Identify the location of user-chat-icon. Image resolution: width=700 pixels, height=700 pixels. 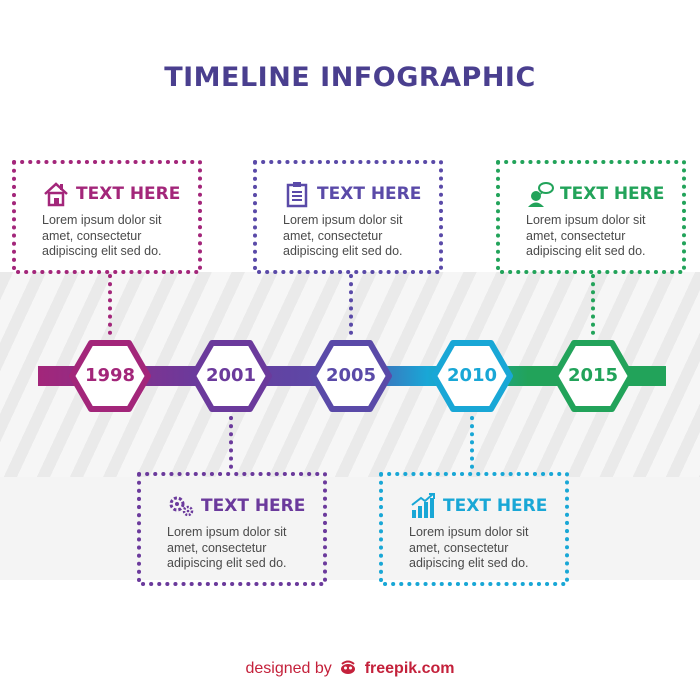
(541, 194).